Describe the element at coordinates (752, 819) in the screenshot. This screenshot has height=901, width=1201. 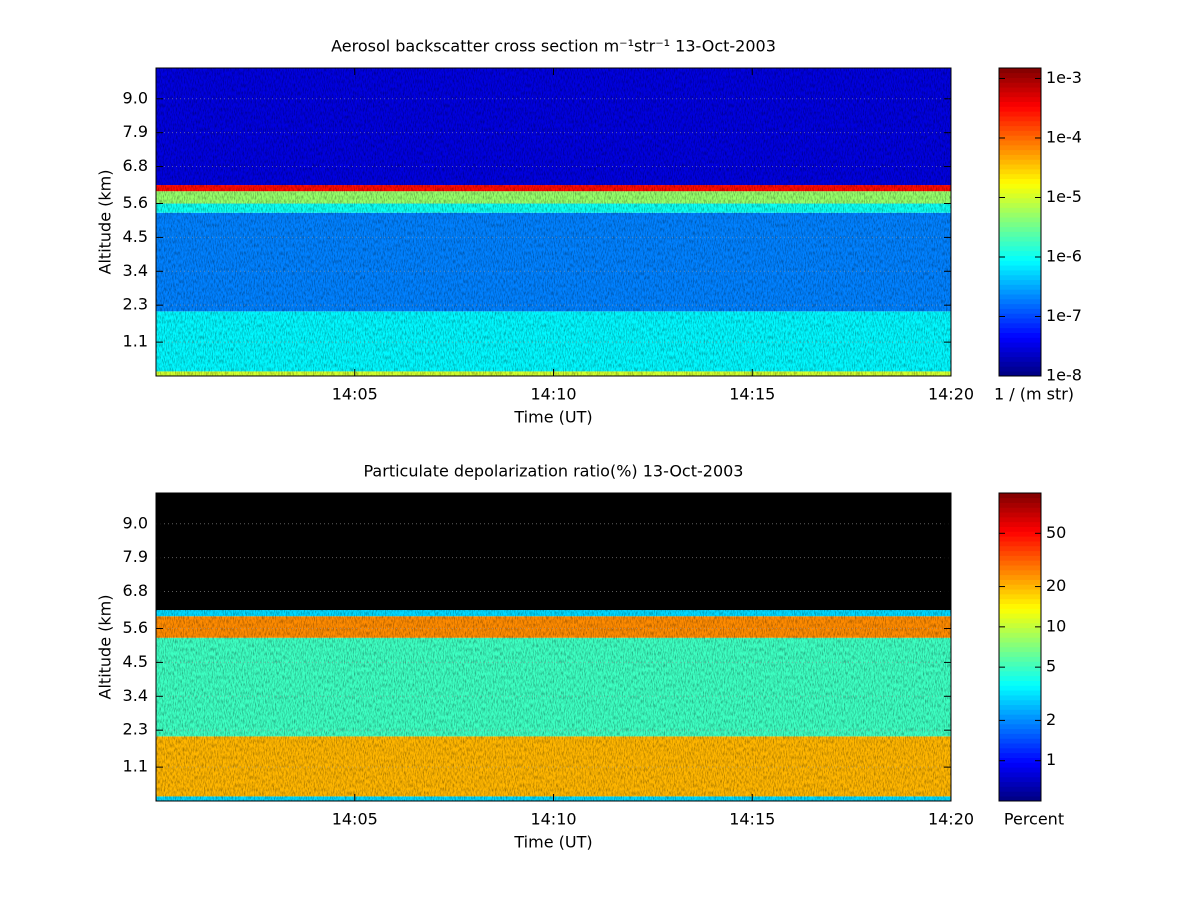
I see `x-tick-label: 14:15` at that location.